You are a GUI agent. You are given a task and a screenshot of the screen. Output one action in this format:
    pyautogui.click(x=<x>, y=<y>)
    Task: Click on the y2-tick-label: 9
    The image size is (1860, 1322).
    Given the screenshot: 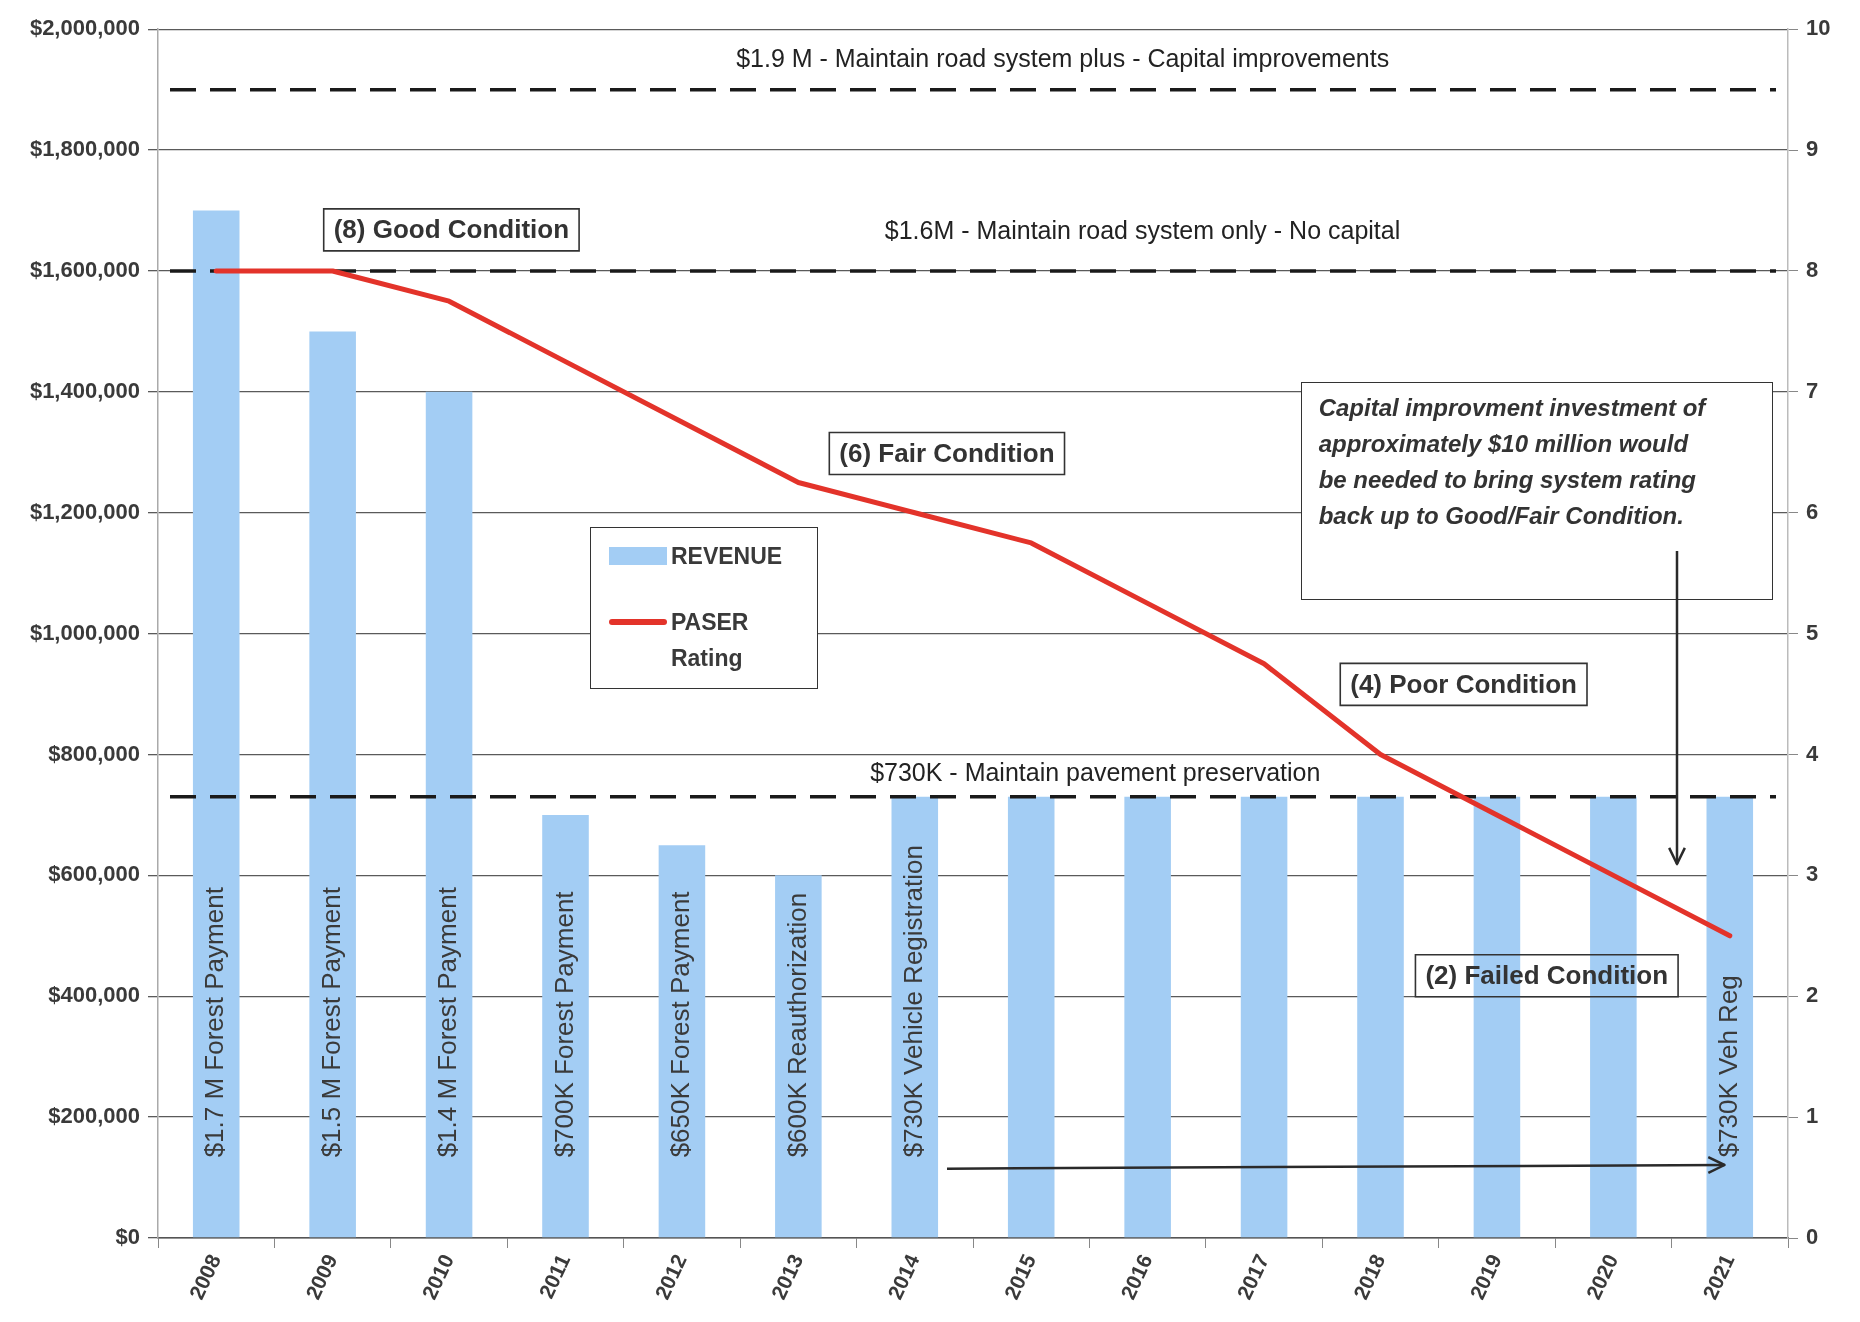 What is the action you would take?
    pyautogui.click(x=1812, y=149)
    